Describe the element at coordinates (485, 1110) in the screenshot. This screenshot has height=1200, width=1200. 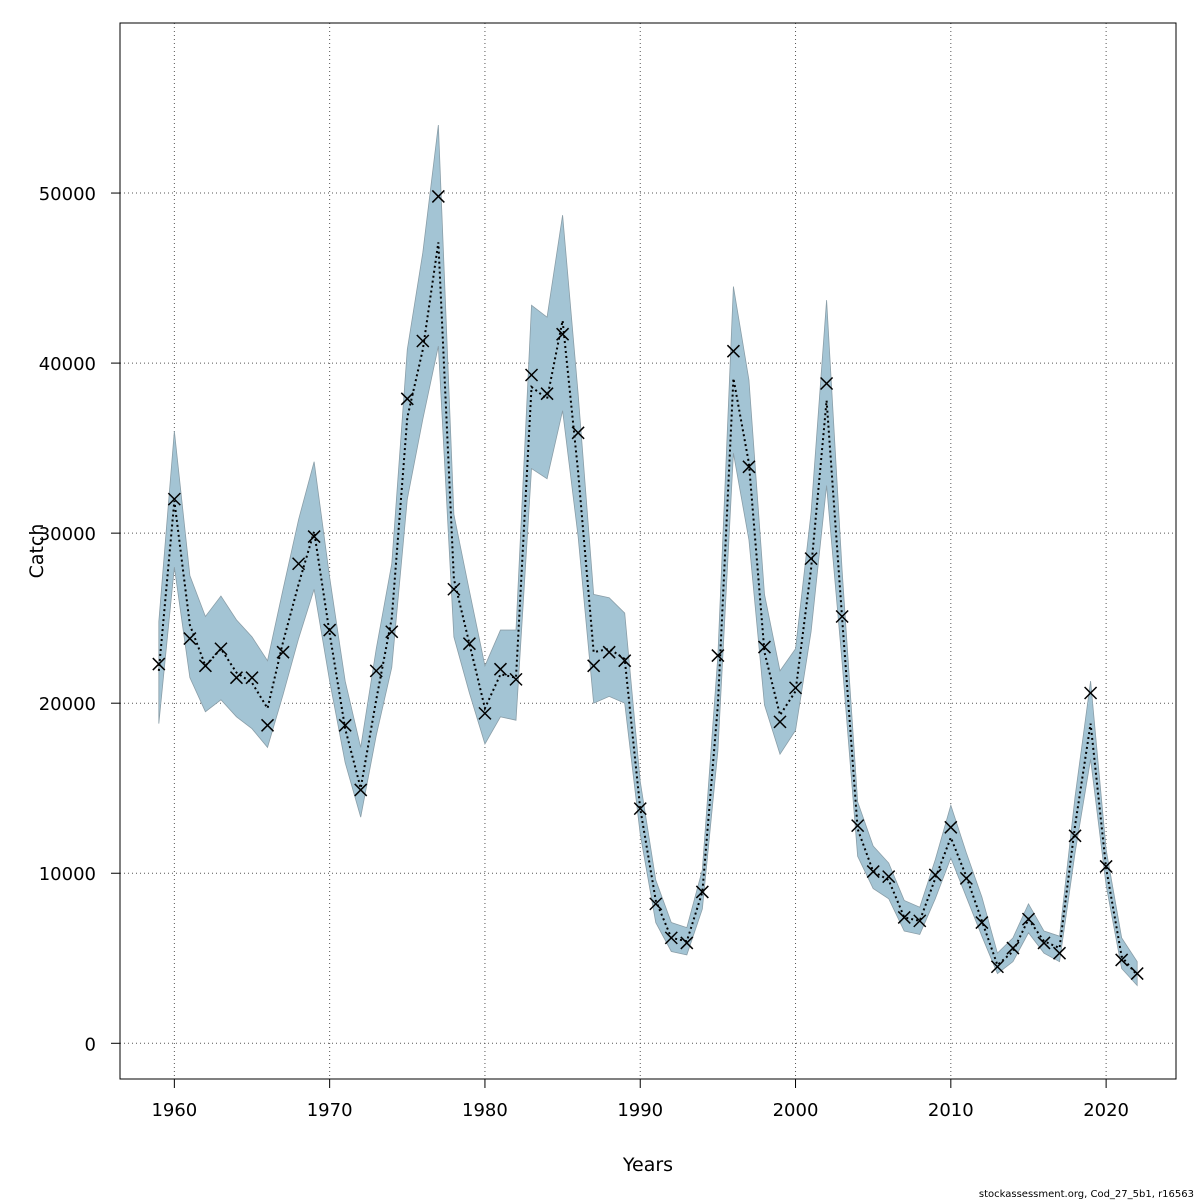
I see `x-tick-label: 1980` at that location.